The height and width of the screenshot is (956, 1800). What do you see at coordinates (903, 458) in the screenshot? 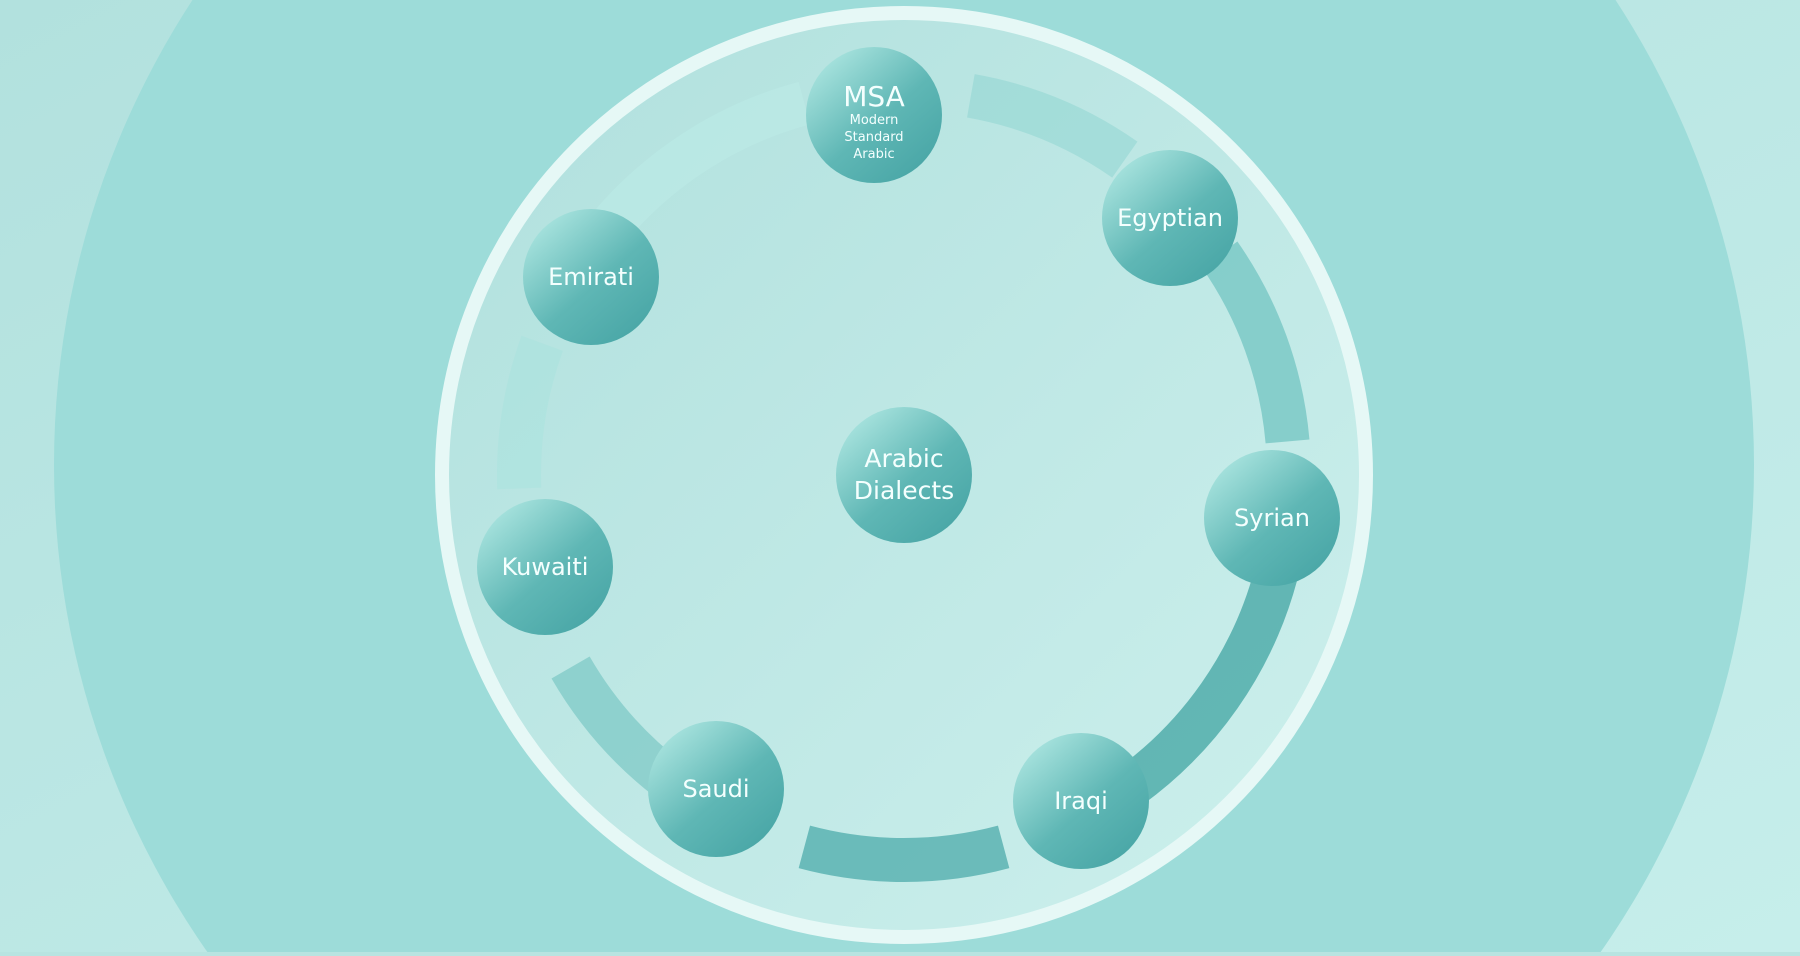
I see `center-label-line1: Arabic` at bounding box center [903, 458].